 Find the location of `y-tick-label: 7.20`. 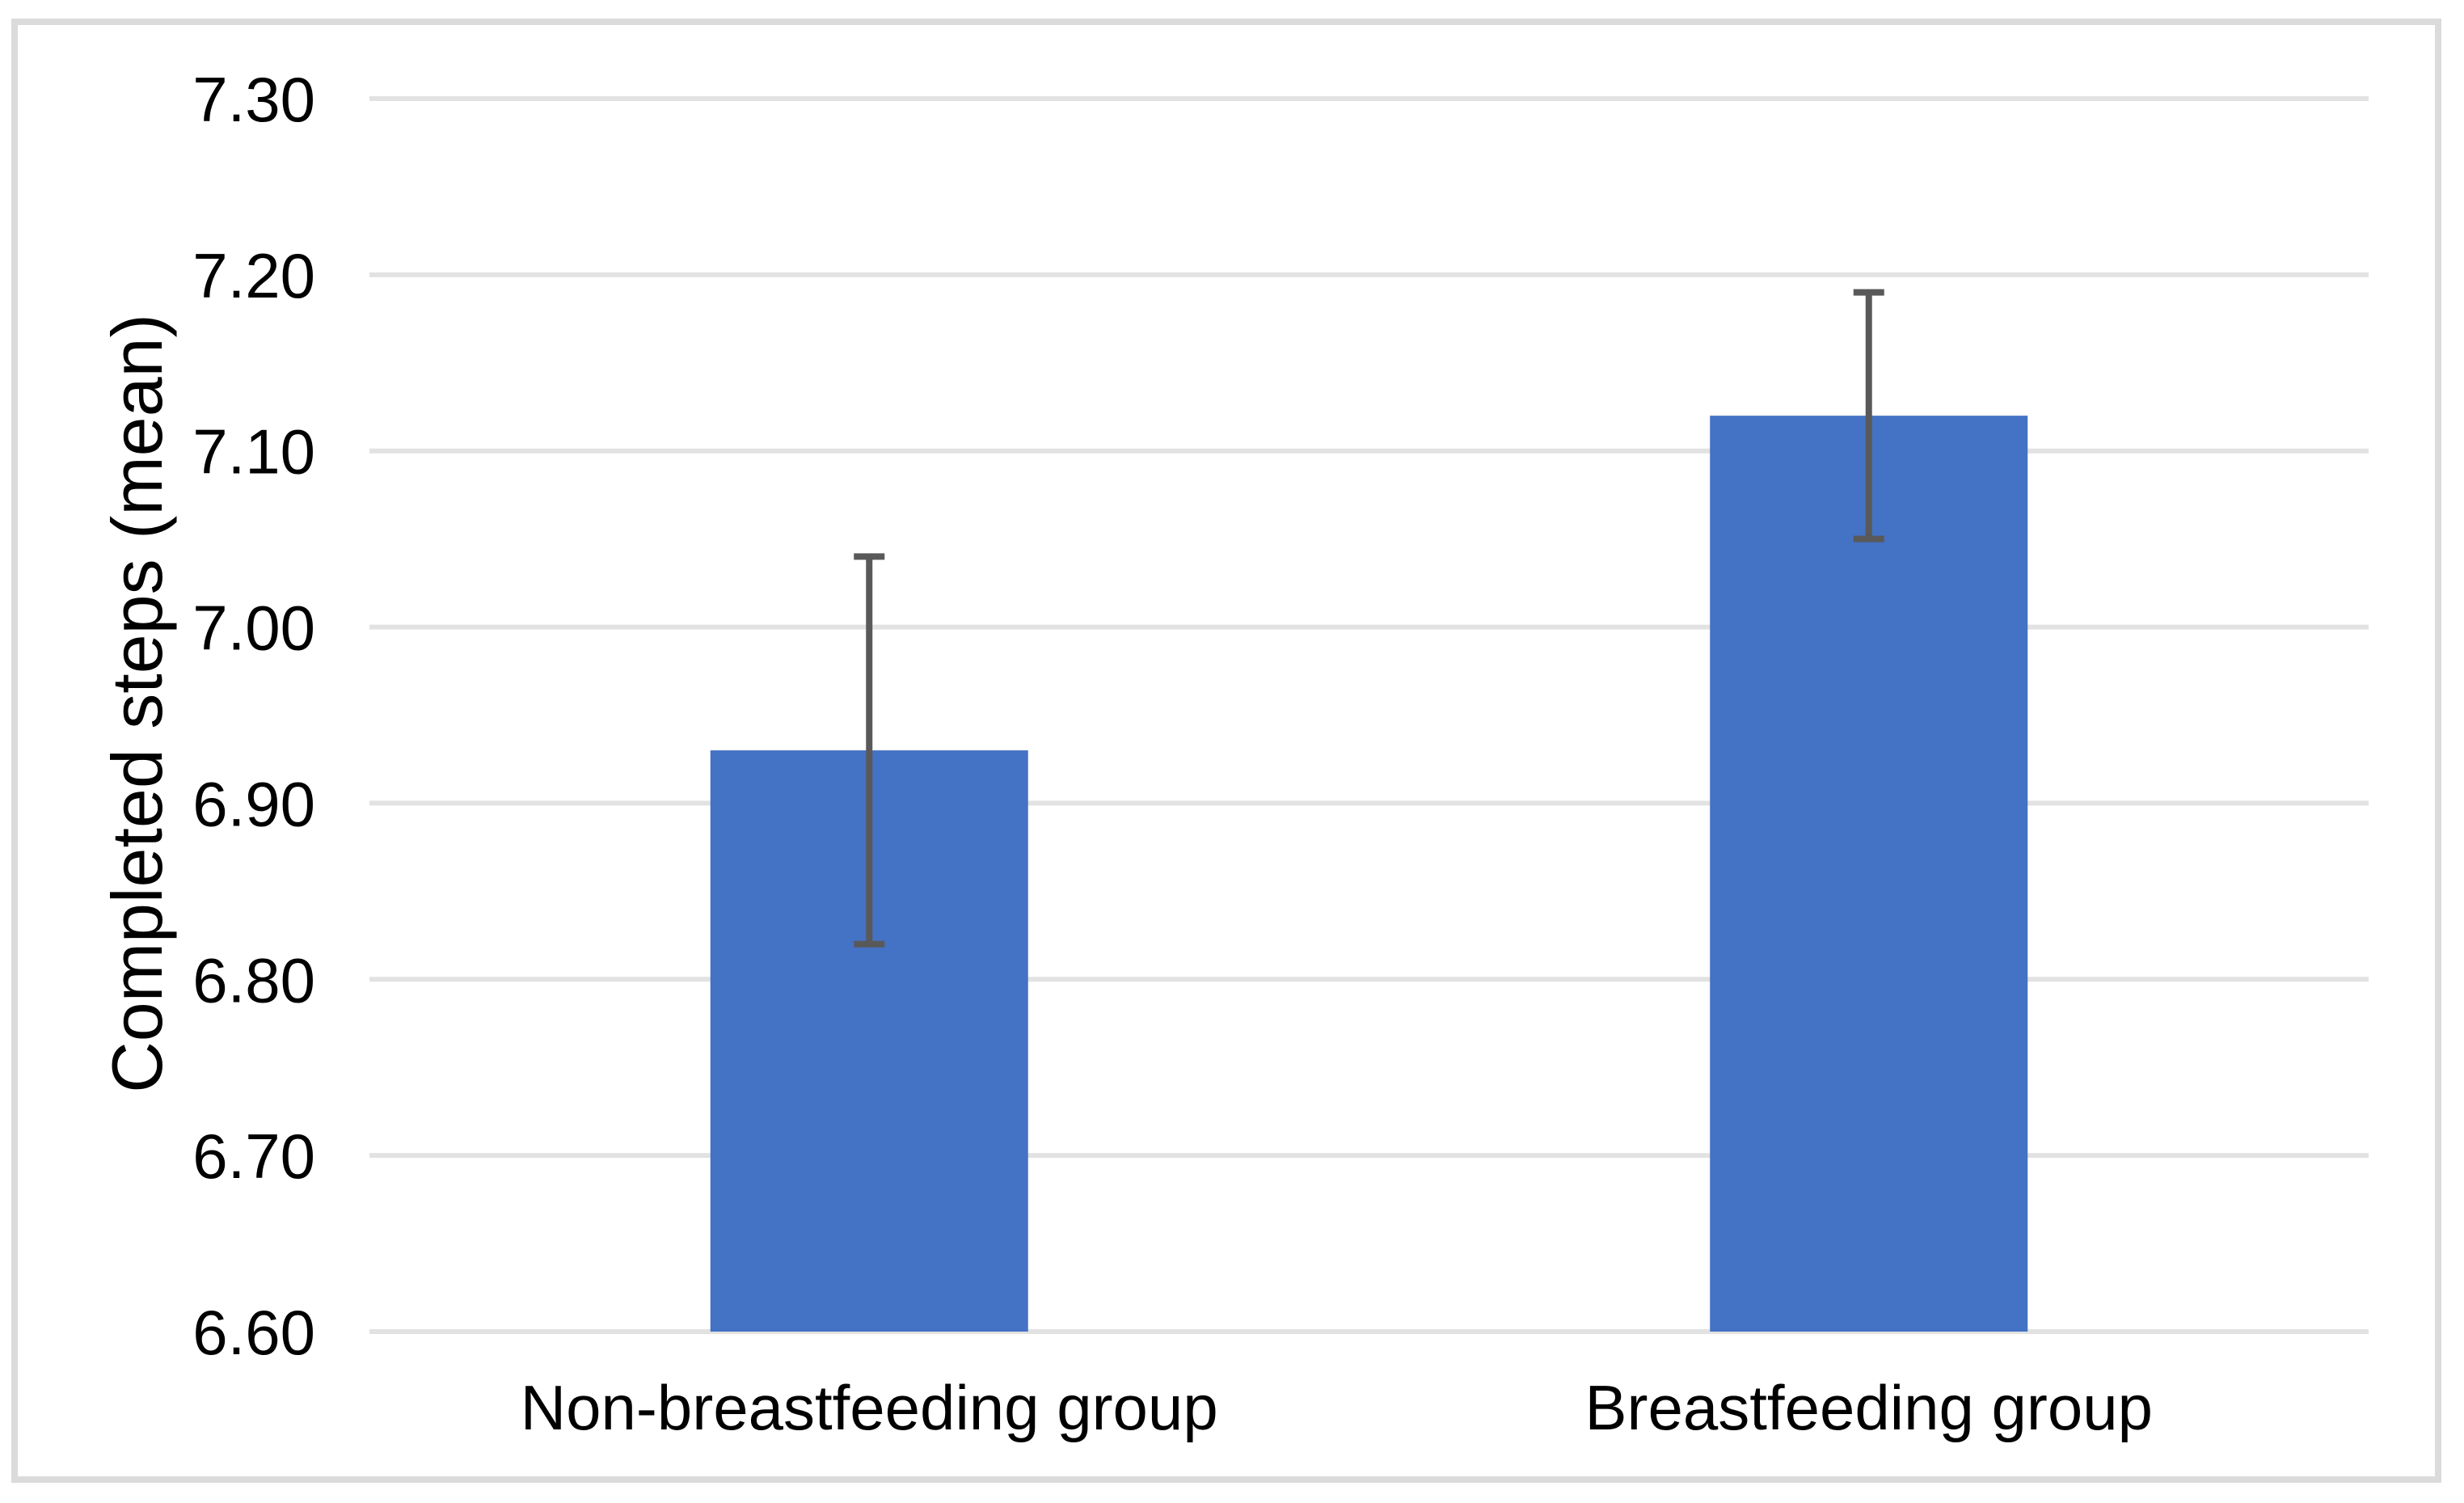

y-tick-label: 7.20 is located at coordinates (254, 275).